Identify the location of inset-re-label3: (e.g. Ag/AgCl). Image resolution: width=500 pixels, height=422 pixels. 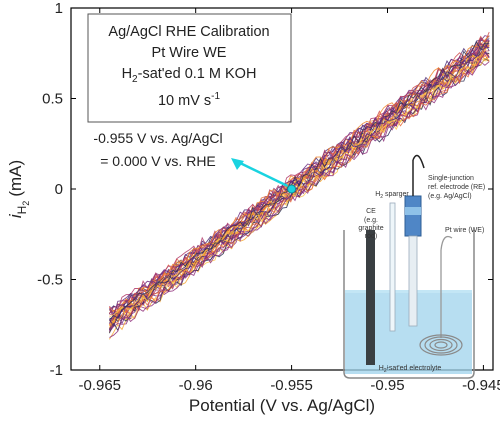
(450, 196).